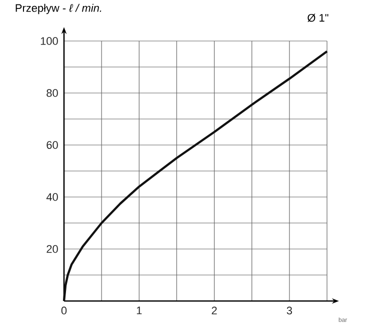 Image resolution: width=372 pixels, height=326 pixels. I want to click on y-tick-label: 100, so click(49, 41).